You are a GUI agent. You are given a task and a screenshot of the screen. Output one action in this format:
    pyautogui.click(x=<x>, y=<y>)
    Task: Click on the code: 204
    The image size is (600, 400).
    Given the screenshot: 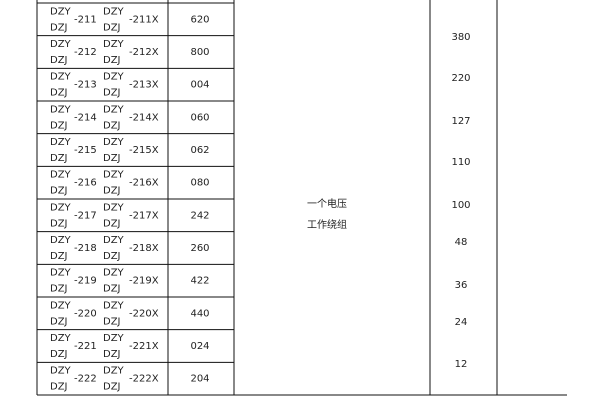 What is the action you would take?
    pyautogui.click(x=199, y=379)
    